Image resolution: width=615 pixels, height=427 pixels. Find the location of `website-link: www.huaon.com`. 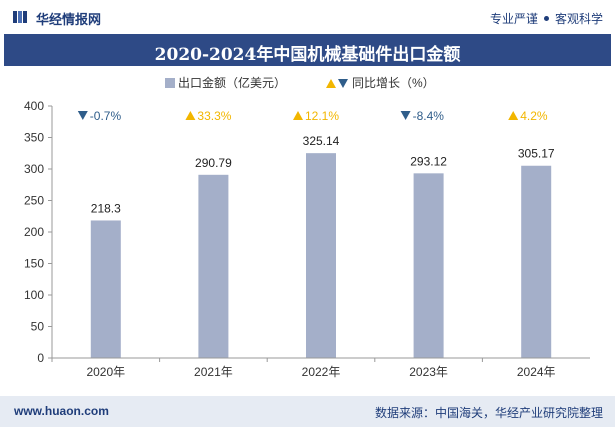

website-link: www.huaon.com is located at coordinates (61, 411).